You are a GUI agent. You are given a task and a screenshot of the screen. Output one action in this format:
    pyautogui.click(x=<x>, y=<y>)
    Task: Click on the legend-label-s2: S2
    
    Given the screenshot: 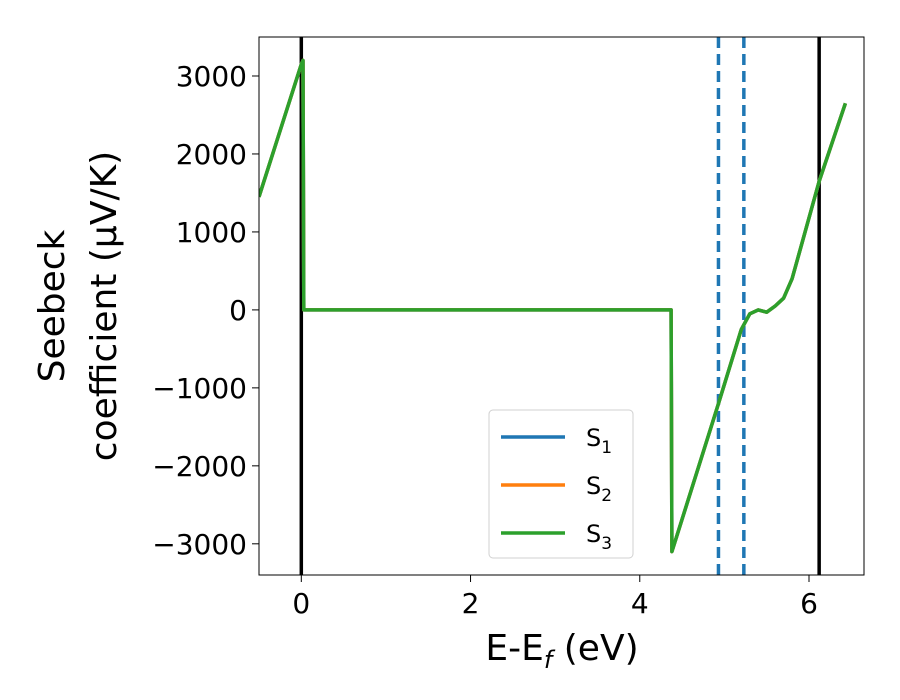 What is the action you would take?
    pyautogui.click(x=599, y=489)
    